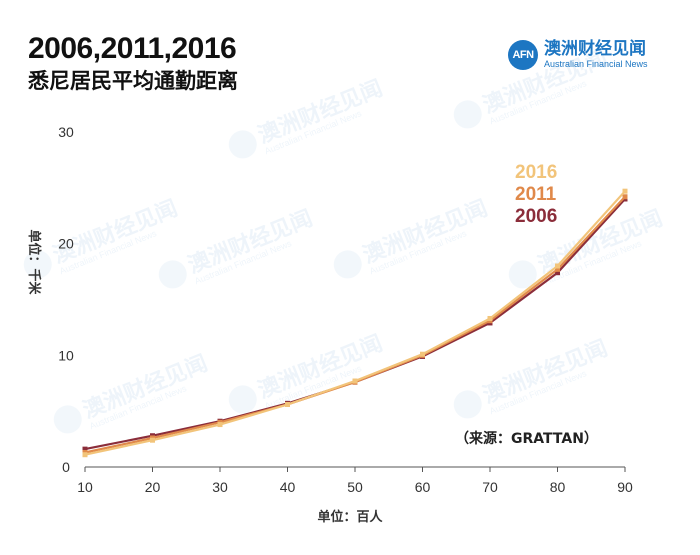 This screenshot has height=555, width=700. What do you see at coordinates (423, 487) in the screenshot?
I see `x-tick-label: 60` at bounding box center [423, 487].